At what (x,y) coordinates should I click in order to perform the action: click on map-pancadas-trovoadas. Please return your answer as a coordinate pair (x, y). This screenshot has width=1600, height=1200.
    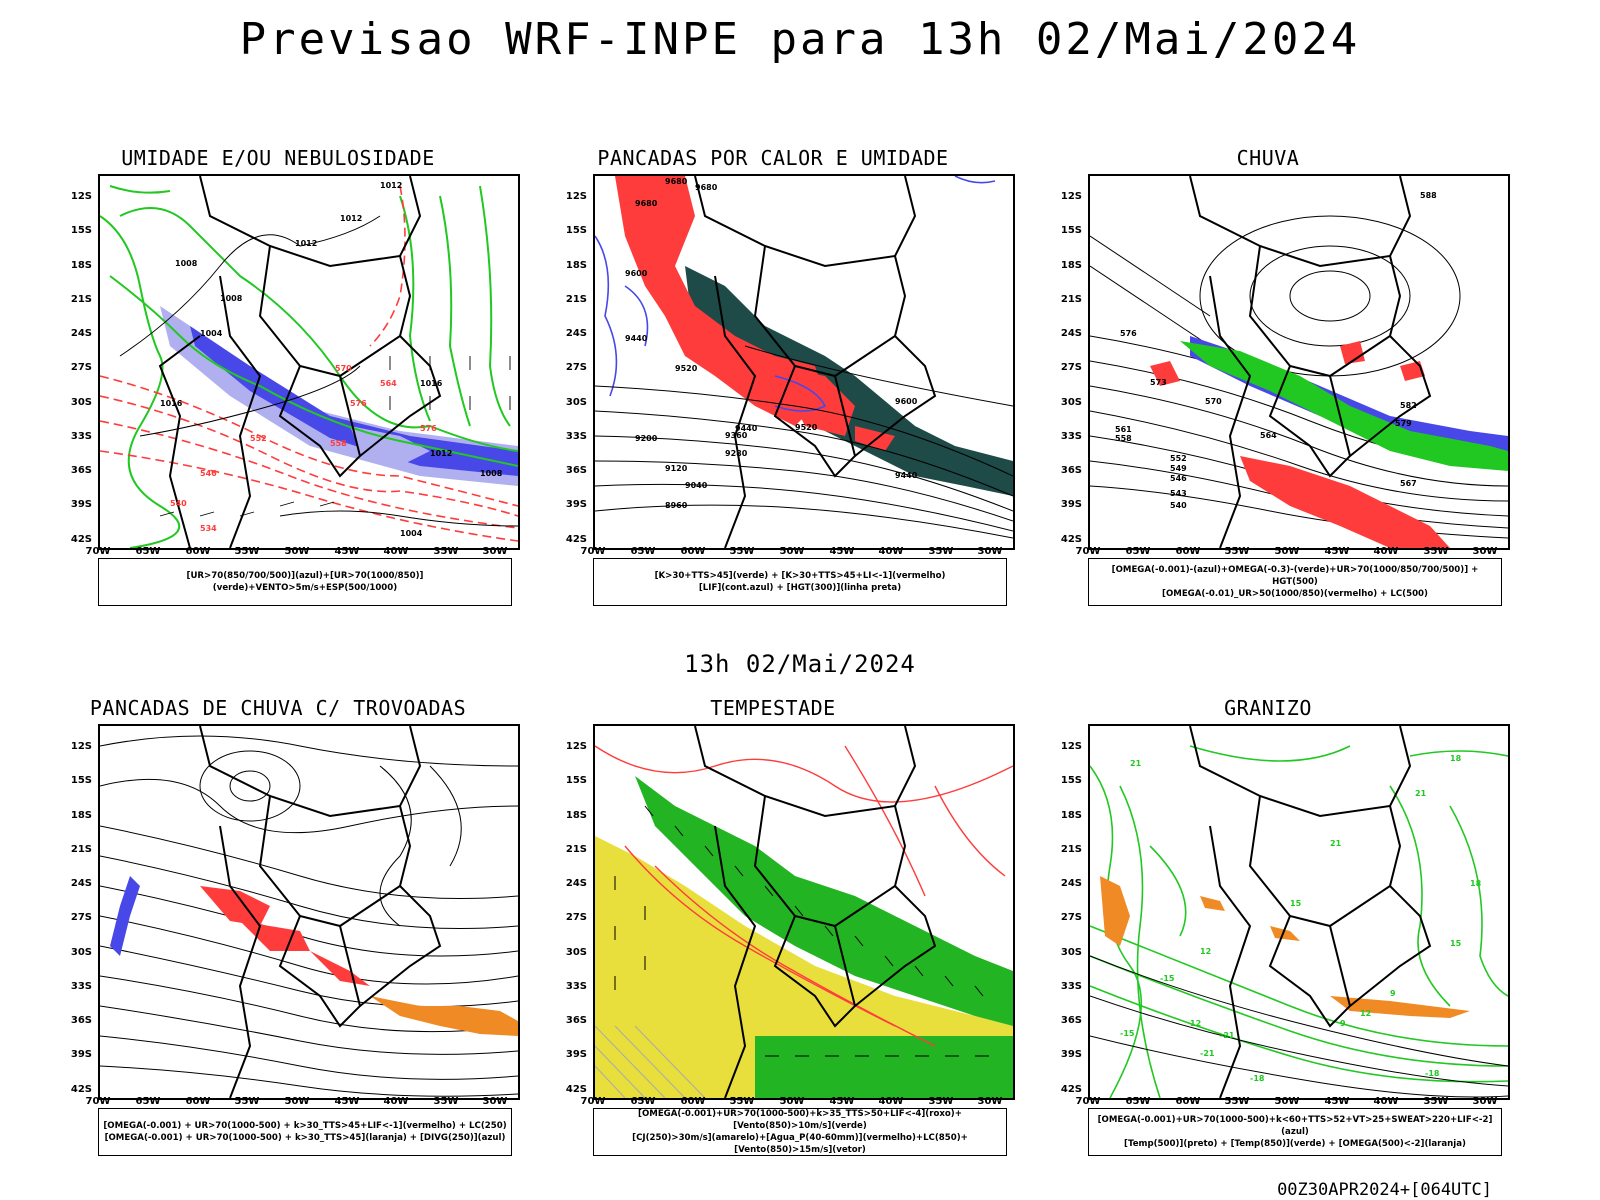
    Looking at the image, I should click on (309, 912).